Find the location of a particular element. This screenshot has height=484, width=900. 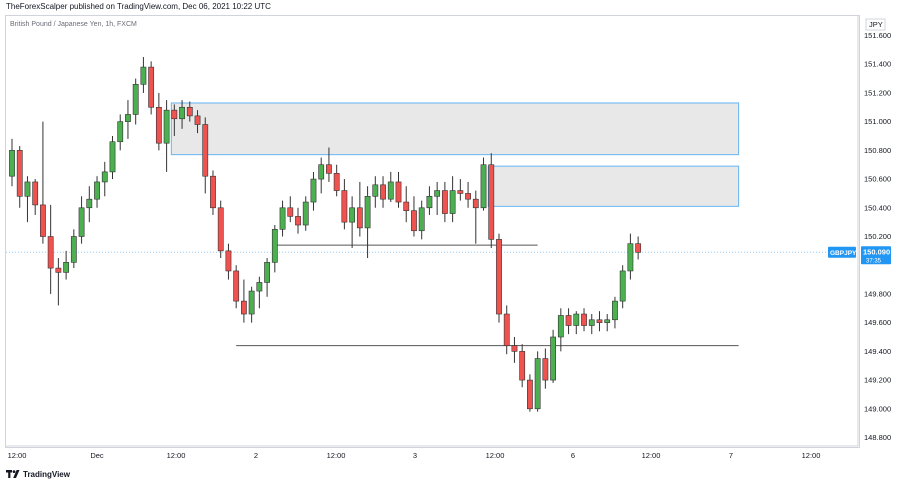

x-tick-label: 2 is located at coordinates (256, 455).